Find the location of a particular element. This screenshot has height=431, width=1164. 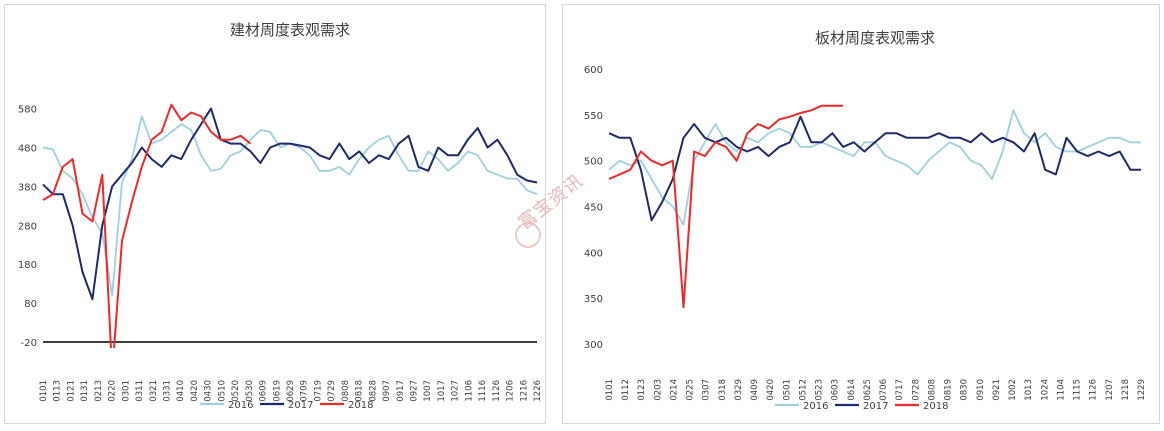

y-tick-label: 400 is located at coordinates (593, 253).